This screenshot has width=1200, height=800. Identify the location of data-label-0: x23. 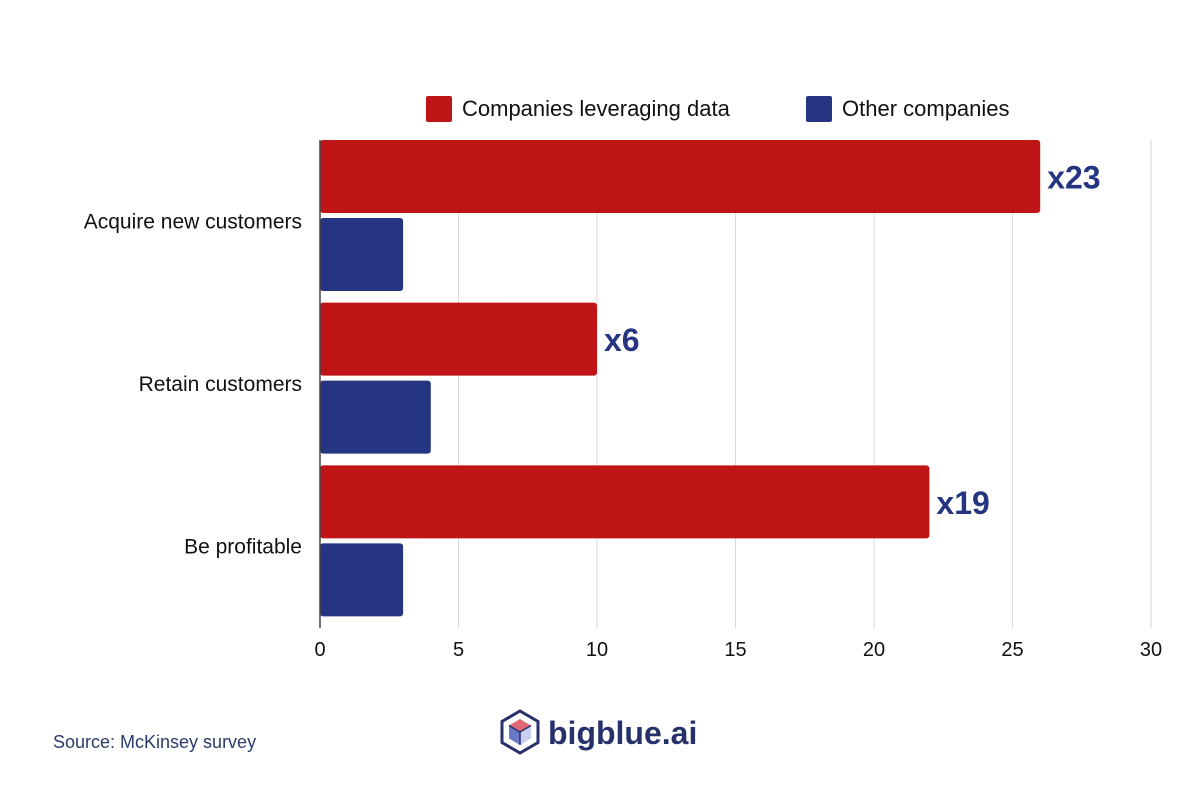
(1073, 178).